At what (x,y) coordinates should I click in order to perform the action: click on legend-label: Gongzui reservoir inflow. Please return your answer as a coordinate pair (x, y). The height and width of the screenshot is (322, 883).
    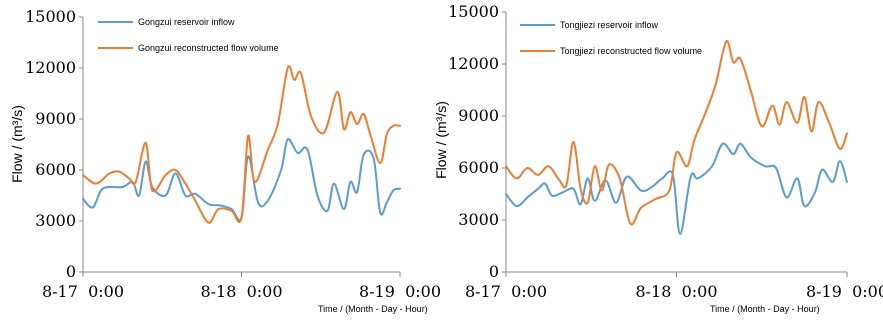
    Looking at the image, I should click on (186, 22).